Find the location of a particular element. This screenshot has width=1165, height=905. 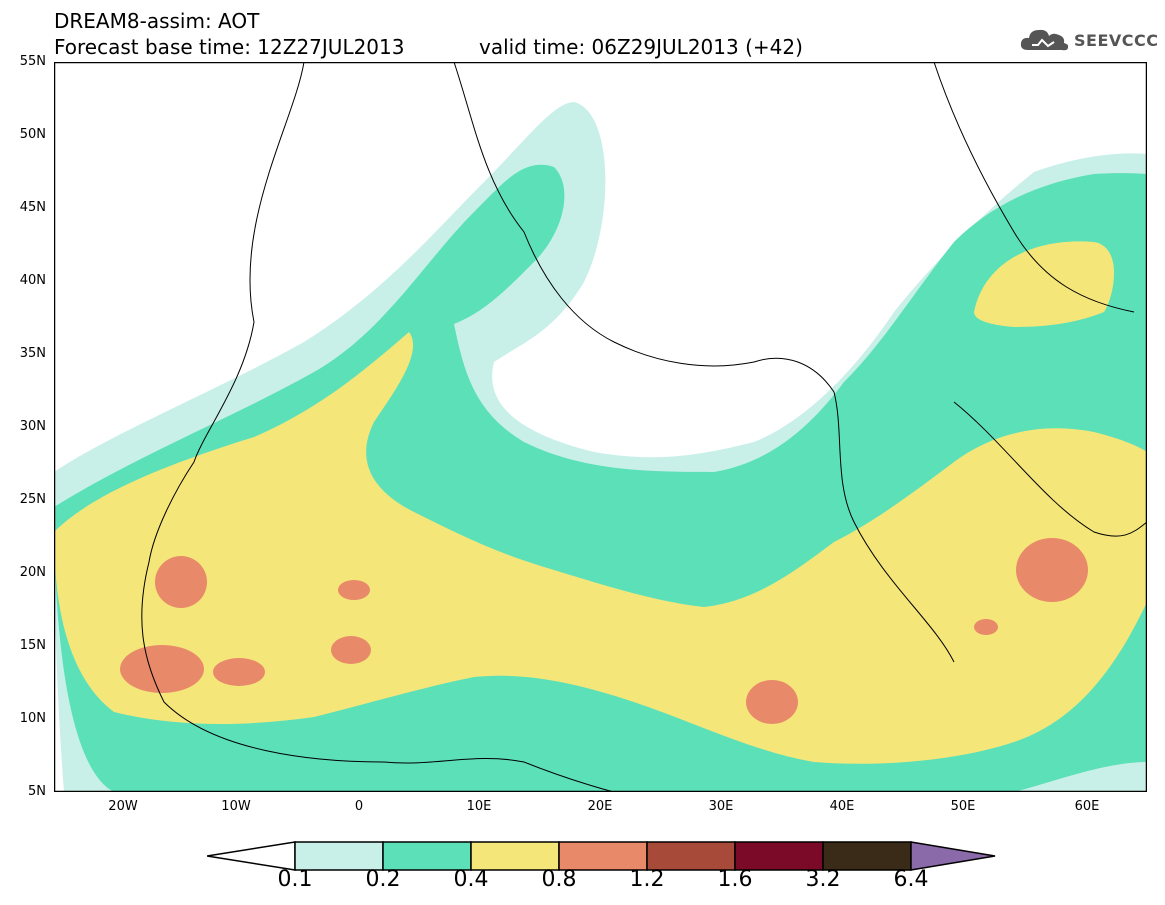

title-line-1: DREAM8-assim: AOT is located at coordinates (157, 21).